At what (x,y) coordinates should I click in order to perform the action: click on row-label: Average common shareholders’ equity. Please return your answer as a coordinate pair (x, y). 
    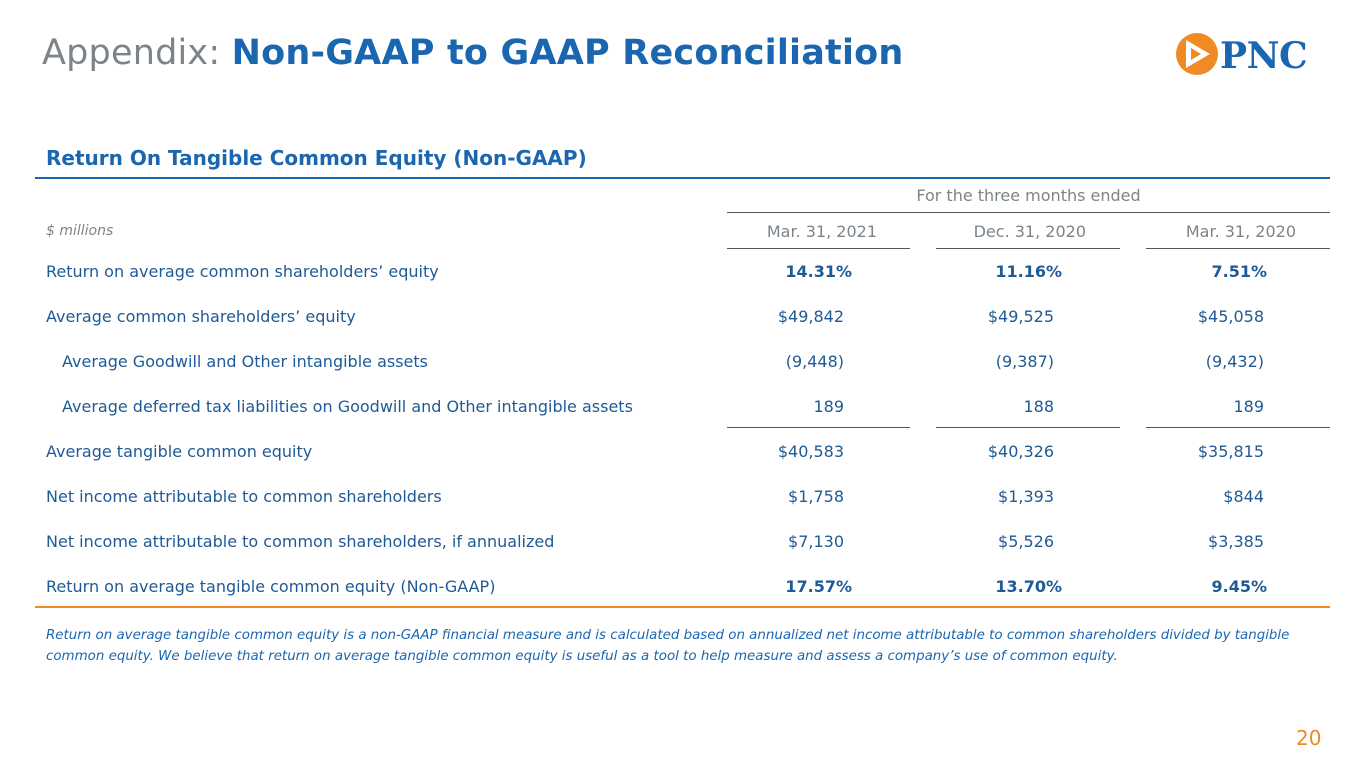
    Looking at the image, I should click on (201, 316).